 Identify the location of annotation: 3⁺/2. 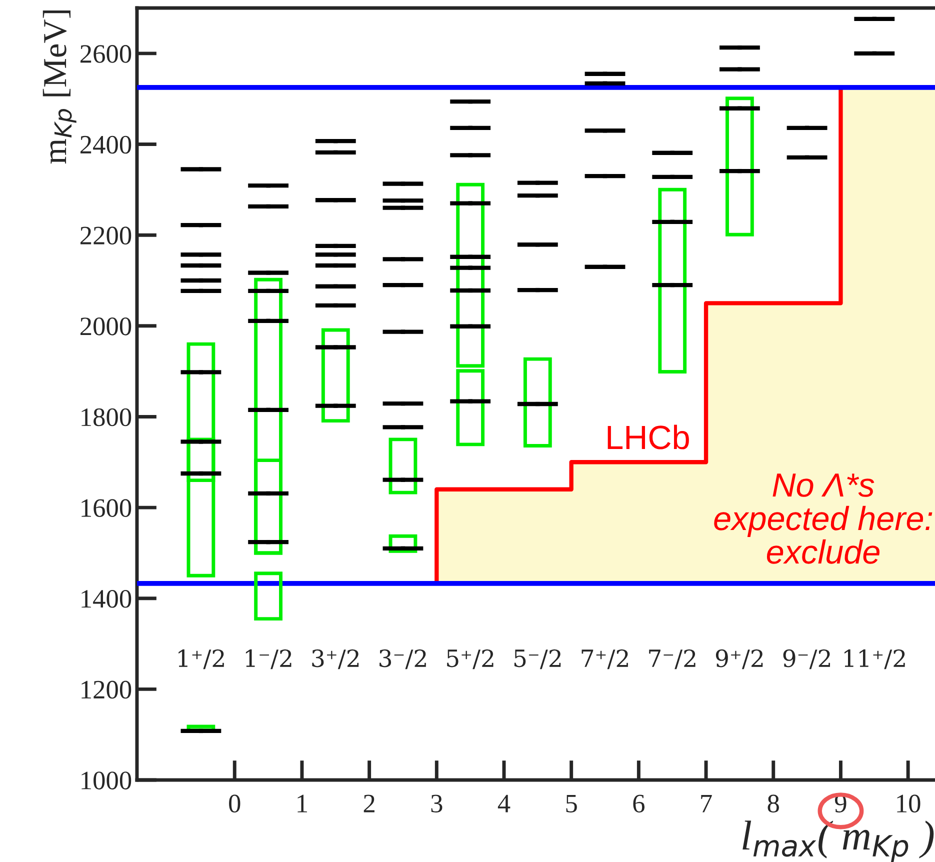
(335, 659).